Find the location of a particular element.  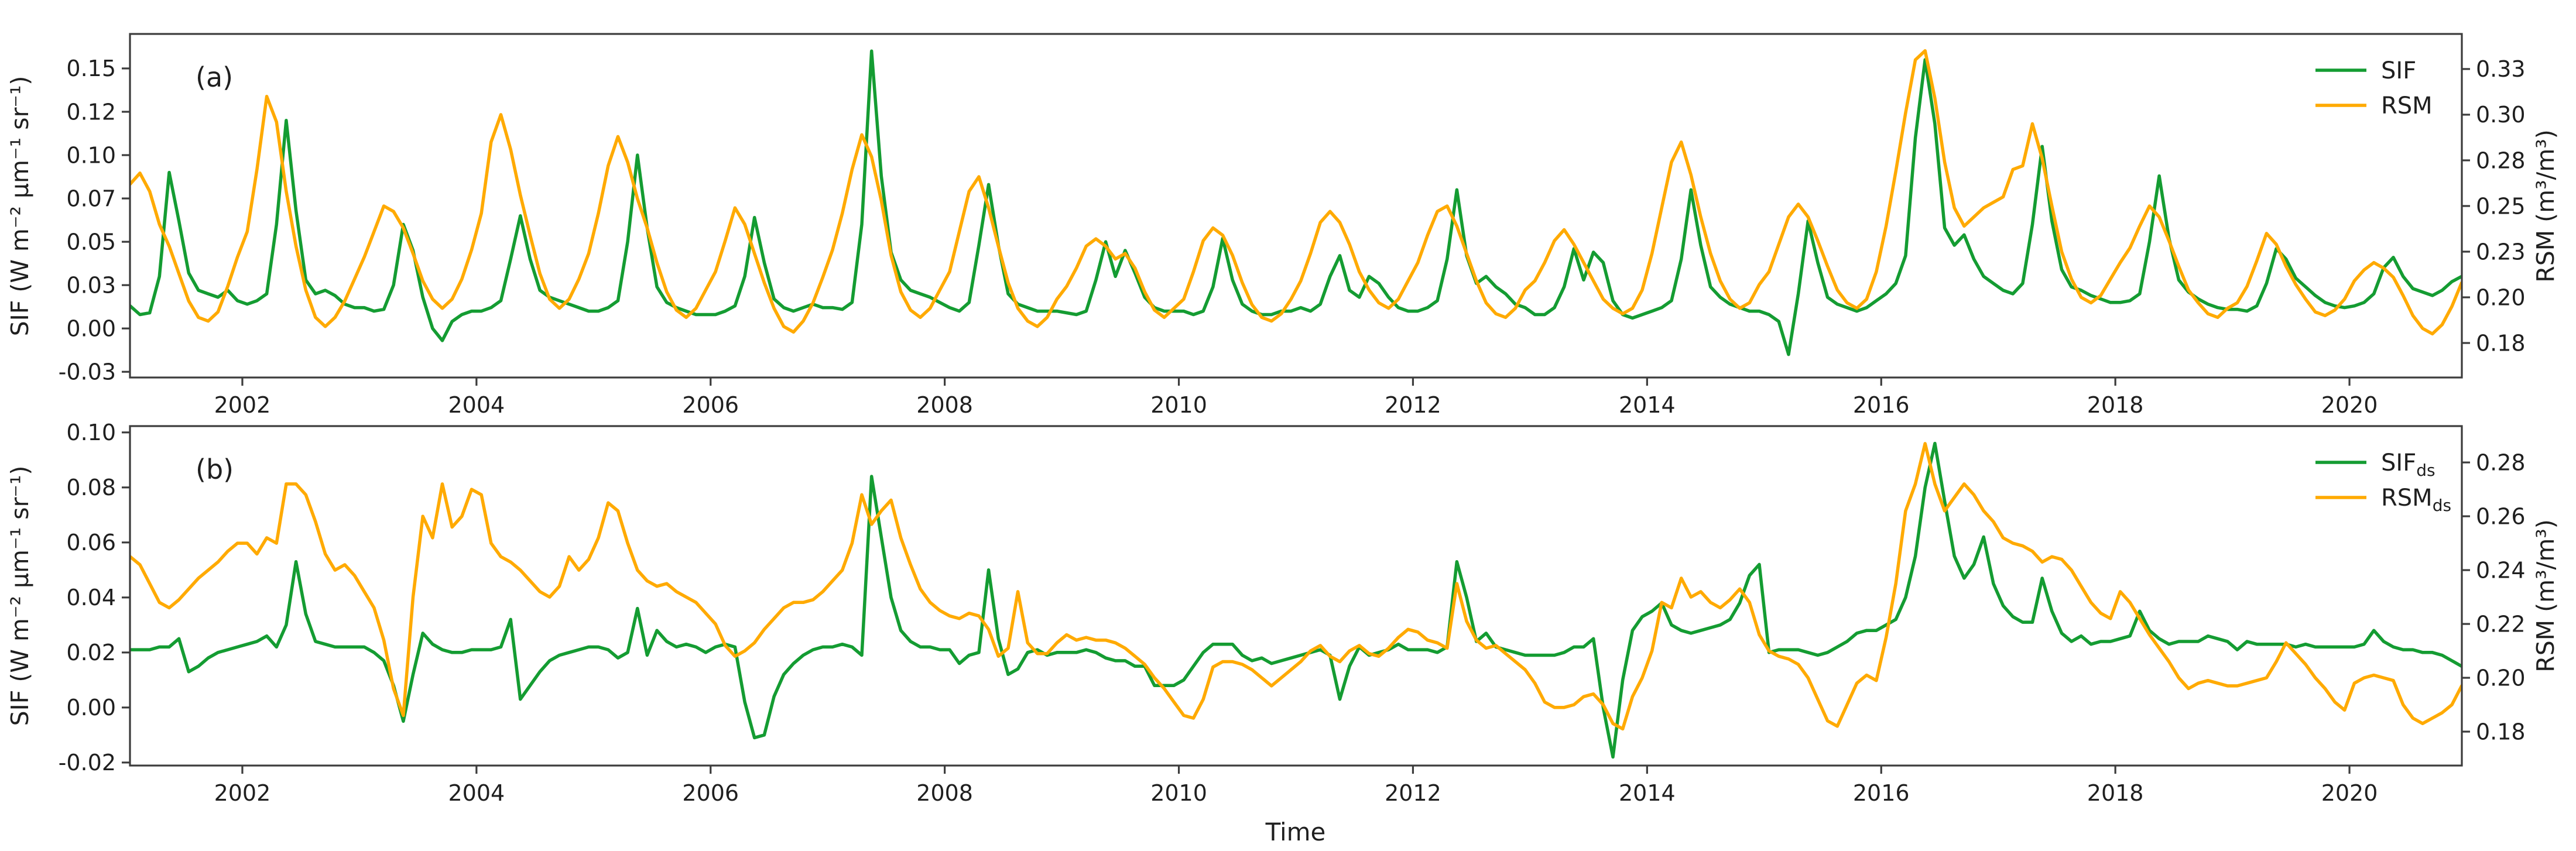

right-tick-label: 0.23 is located at coordinates (2501, 252).